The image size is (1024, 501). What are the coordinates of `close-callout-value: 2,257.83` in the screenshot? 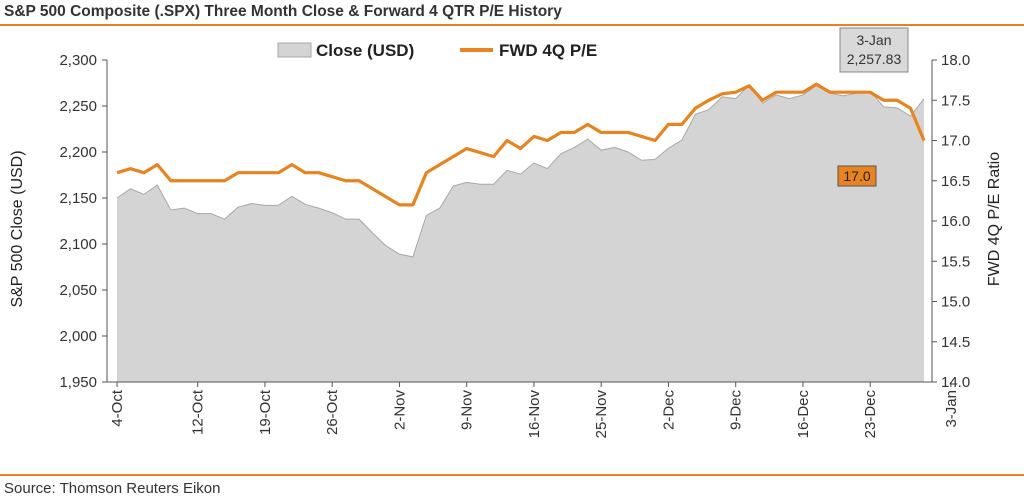 It's located at (874, 59).